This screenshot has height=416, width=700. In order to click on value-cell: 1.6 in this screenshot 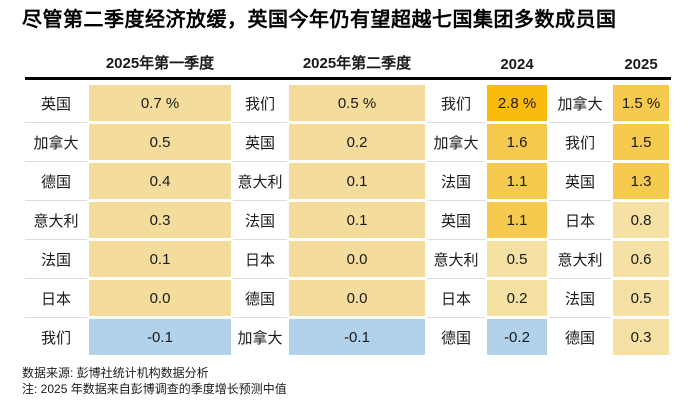, I will do `click(517, 142)`.